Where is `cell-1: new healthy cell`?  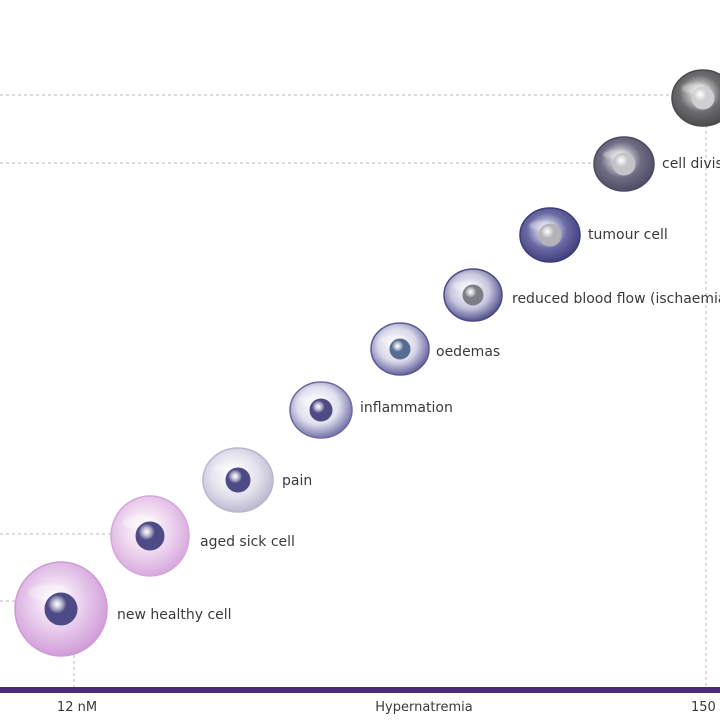 cell-1: new healthy cell is located at coordinates (123, 609).